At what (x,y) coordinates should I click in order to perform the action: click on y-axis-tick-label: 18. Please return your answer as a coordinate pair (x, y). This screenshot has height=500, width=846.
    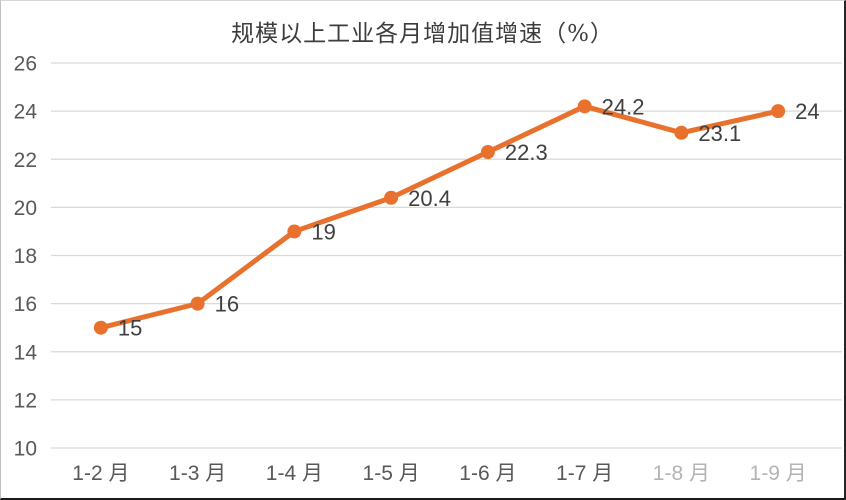
    Looking at the image, I should click on (25, 256).